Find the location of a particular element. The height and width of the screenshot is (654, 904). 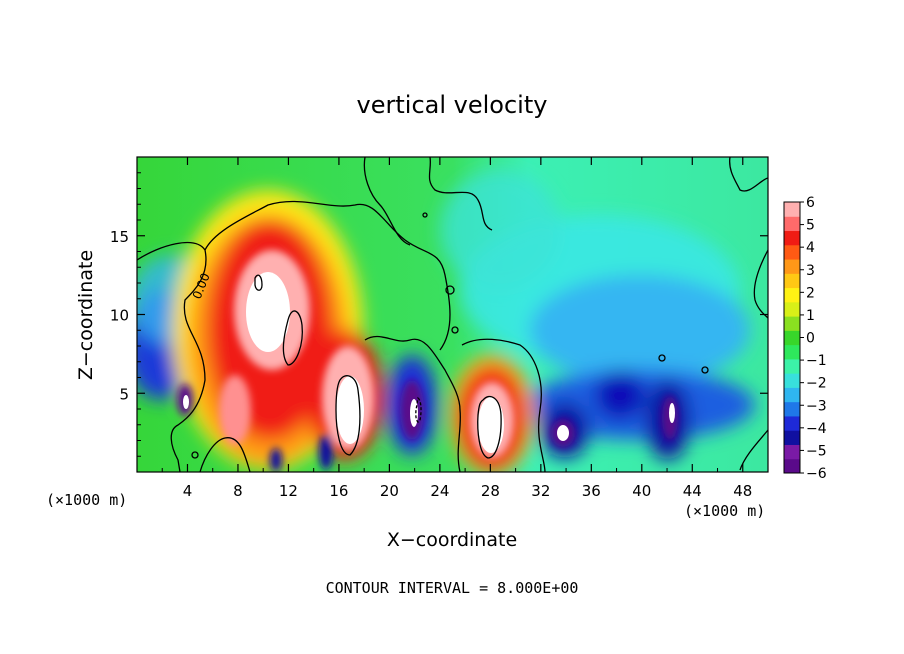

colorbar-label: 1 is located at coordinates (810, 316).